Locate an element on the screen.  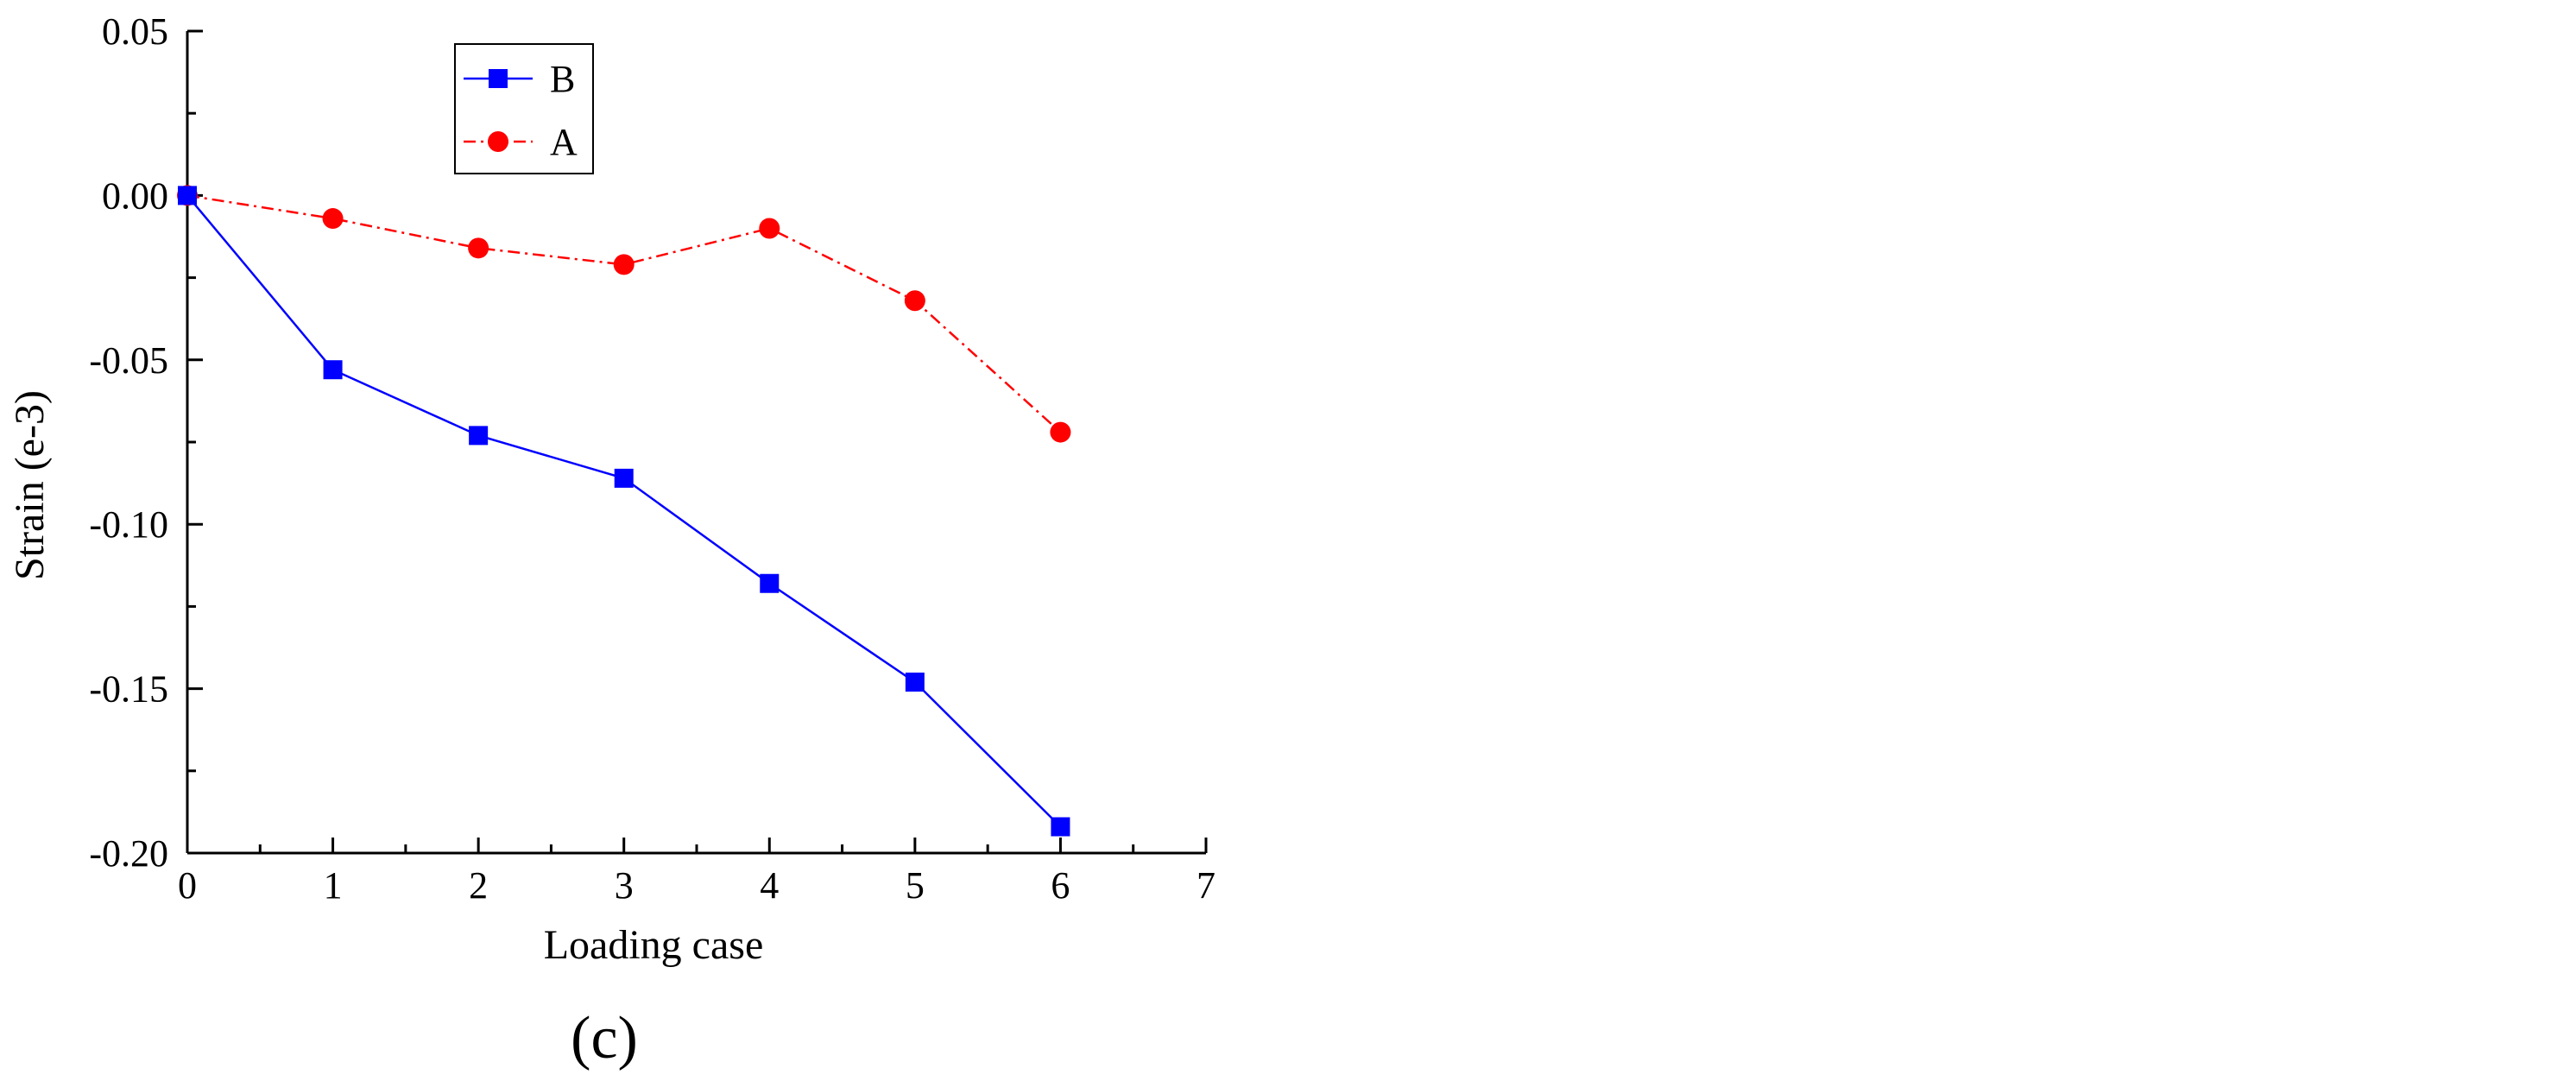
legend-label-a: A is located at coordinates (564, 142).